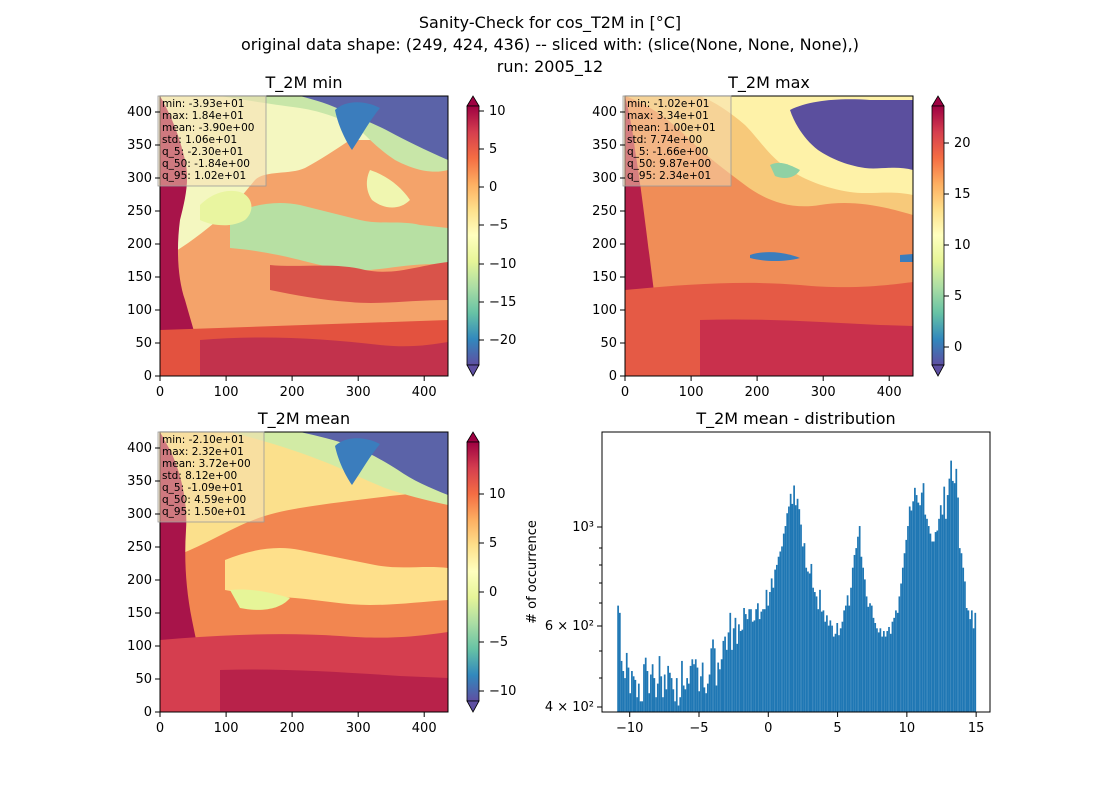 The height and width of the screenshot is (800, 1100). Describe the element at coordinates (203, 440) in the screenshot. I see `stat-min: min: -2.10e+01` at that location.